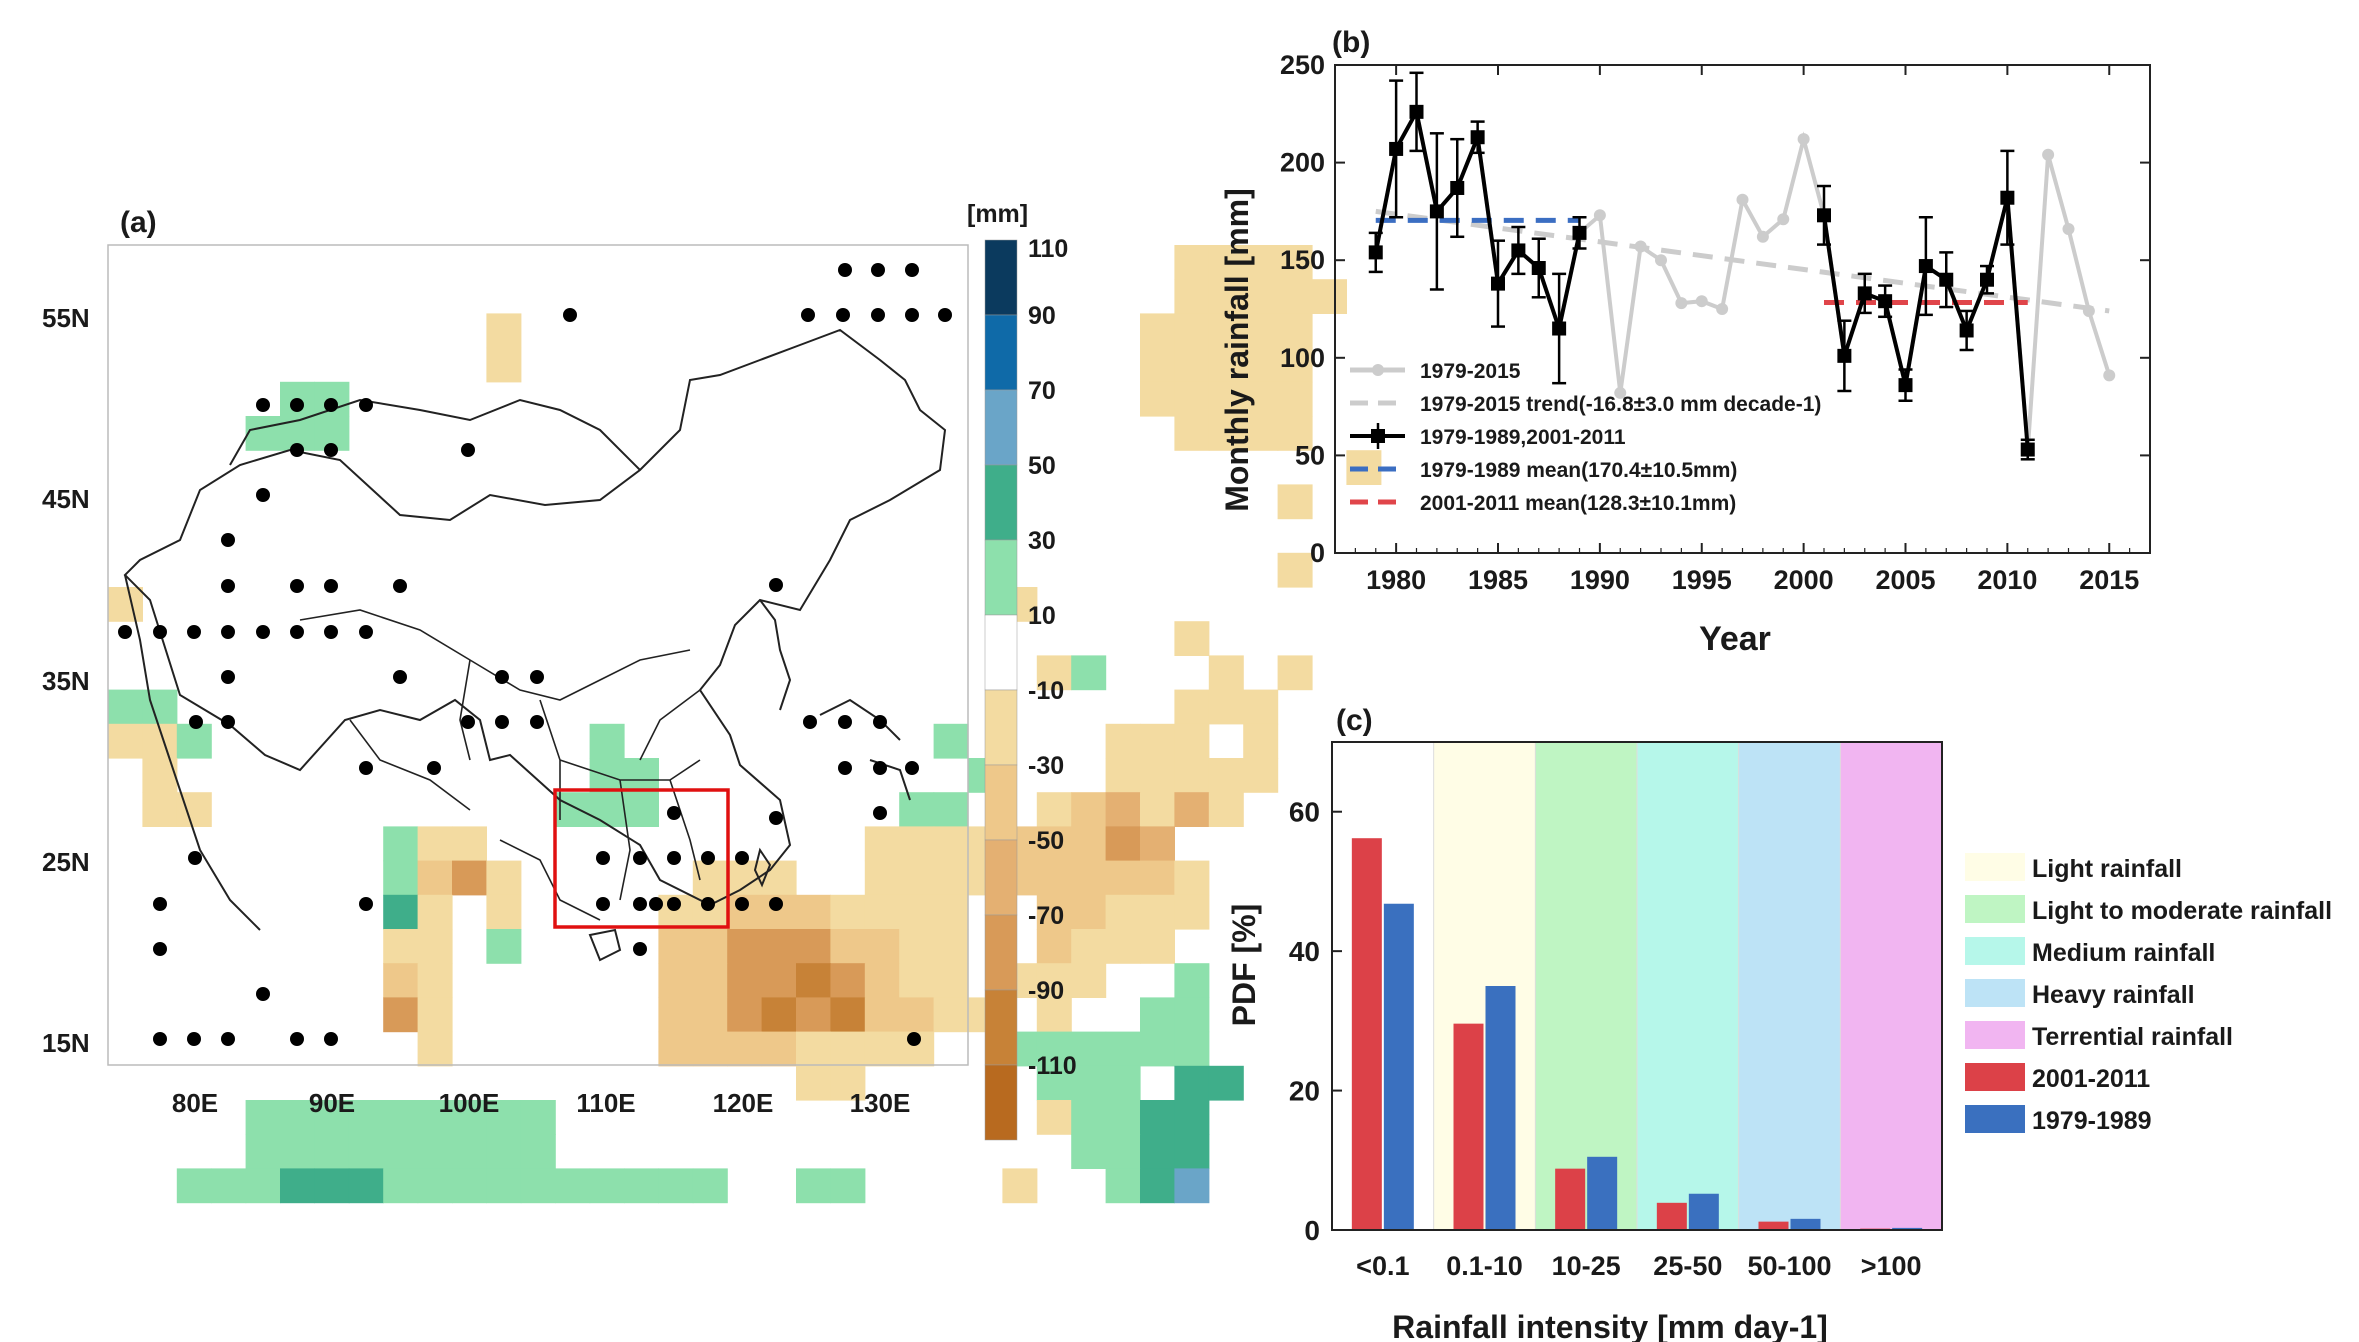 The height and width of the screenshot is (1342, 2359). What do you see at coordinates (1688, 986) in the screenshot?
I see `category-band` at bounding box center [1688, 986].